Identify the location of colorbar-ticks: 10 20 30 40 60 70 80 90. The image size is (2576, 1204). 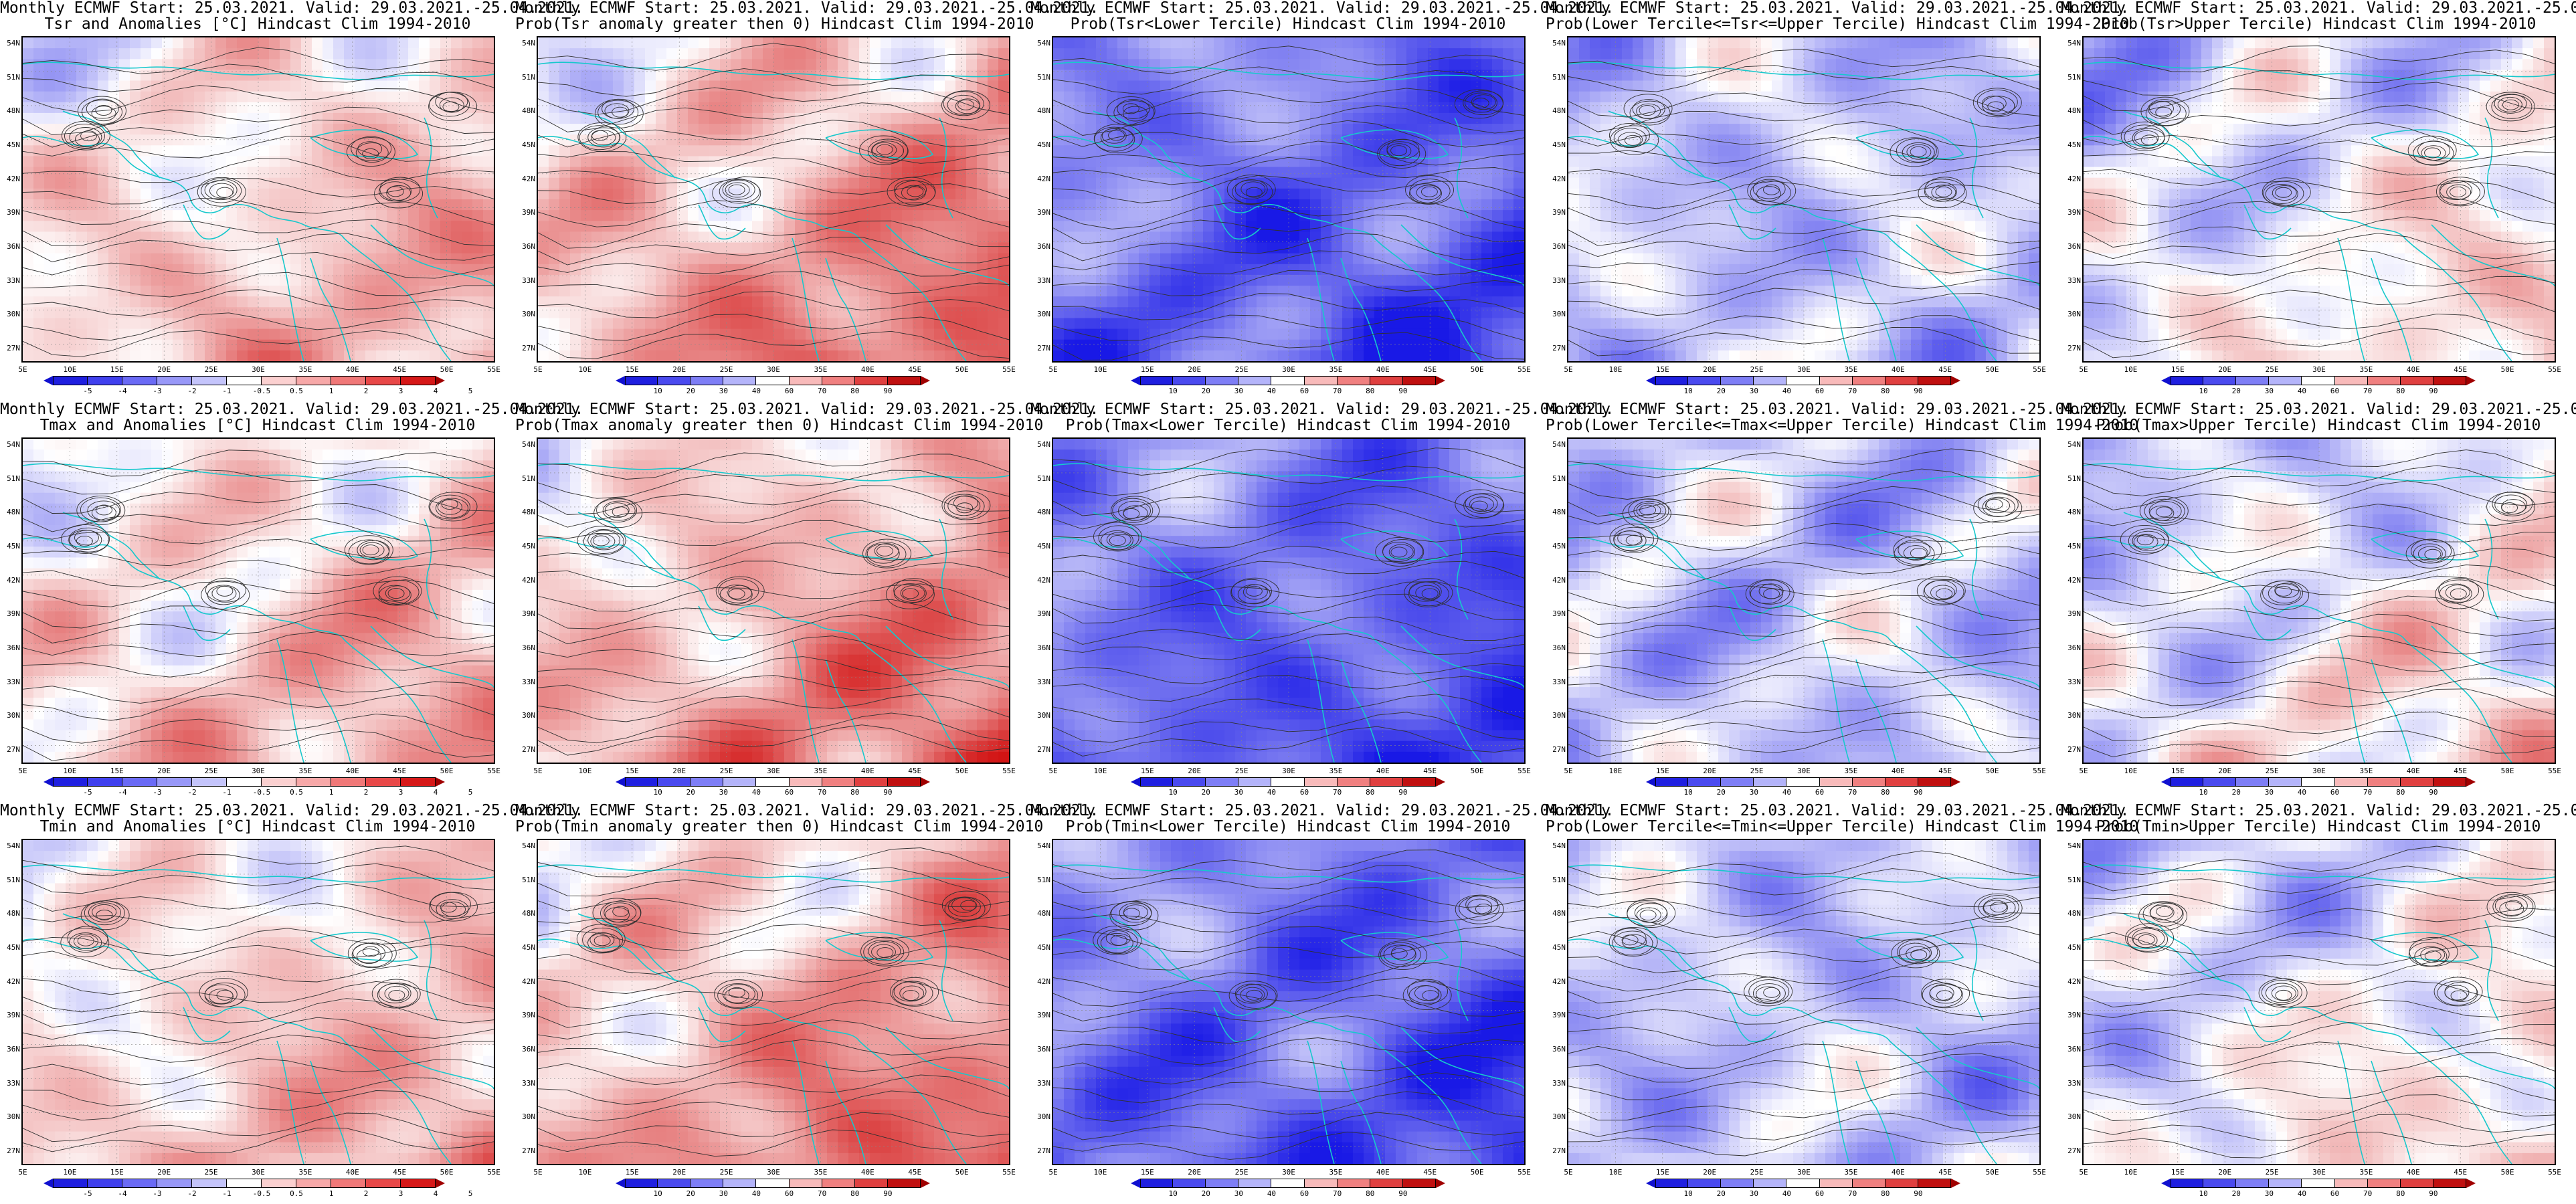
(773, 391).